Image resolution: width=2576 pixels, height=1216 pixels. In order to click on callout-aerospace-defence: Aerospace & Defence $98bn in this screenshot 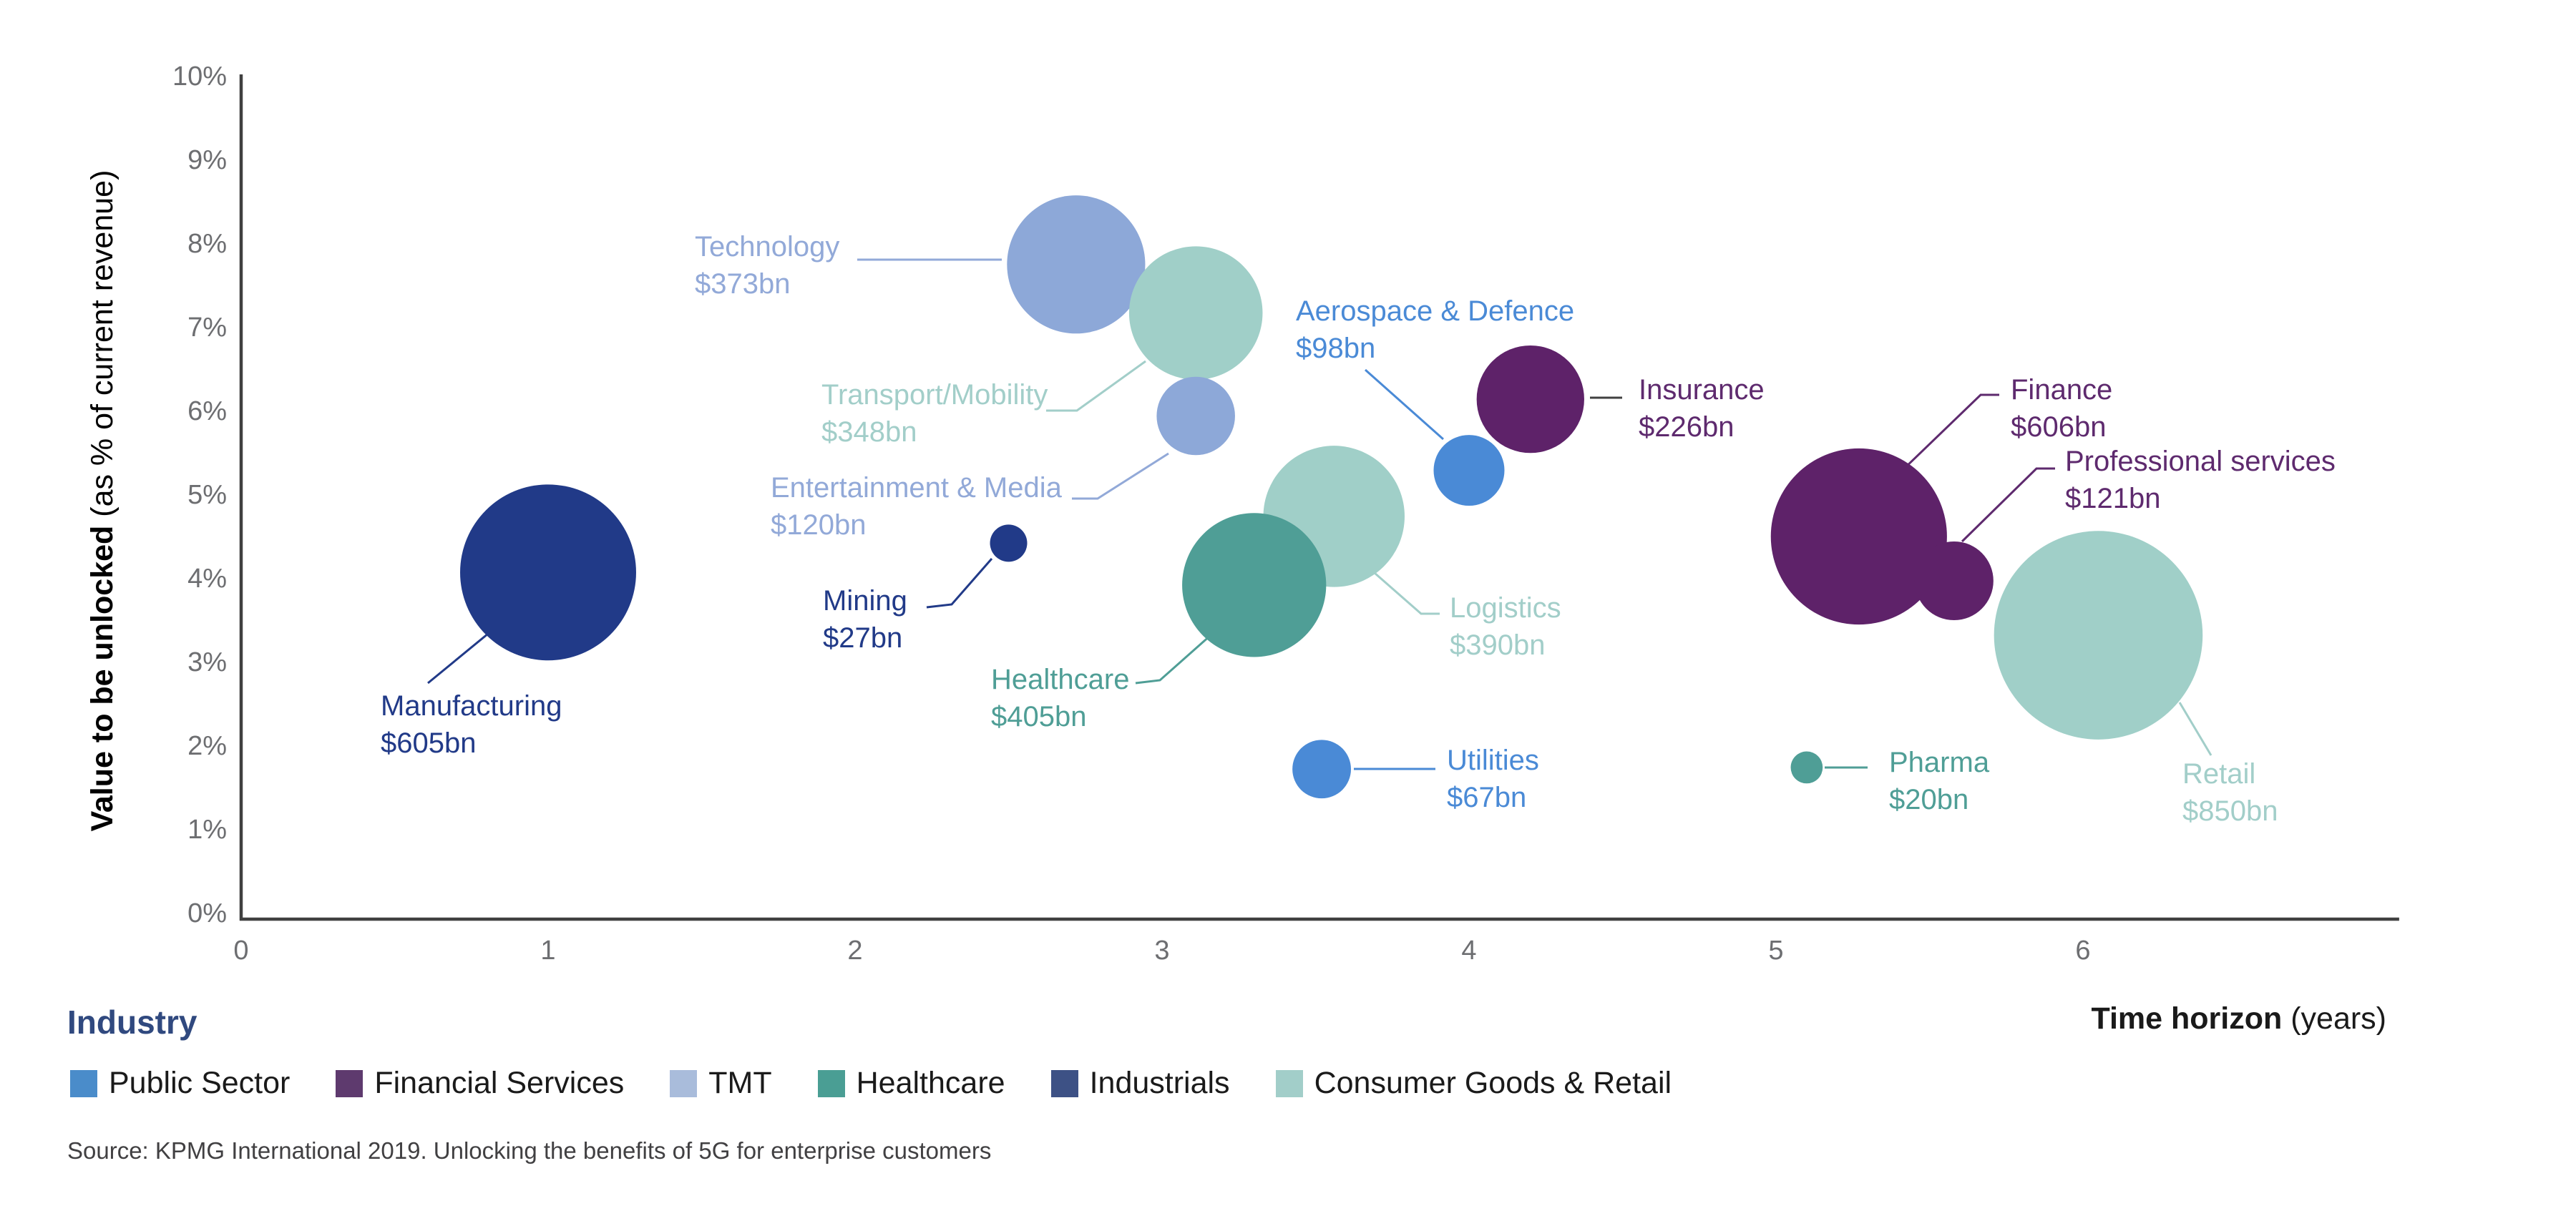, I will do `click(1435, 330)`.